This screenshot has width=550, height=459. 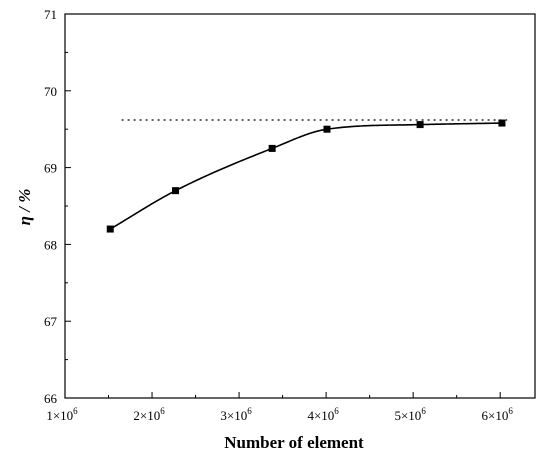 I want to click on x-tick-label: 5×10⁶, so click(x=410, y=414).